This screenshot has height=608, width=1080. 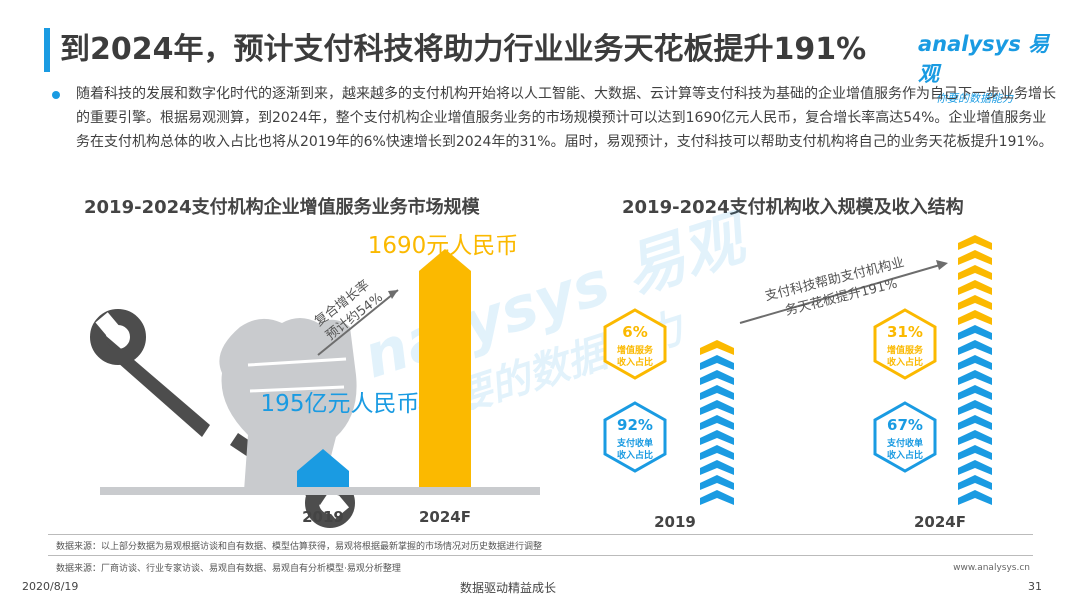 What do you see at coordinates (228, 569) in the screenshot?
I see `data-source-note-2: 数据来源：厂商访谈、行业专家访谈、易观自有数据、易观自有分析模型·易观分析整理` at bounding box center [228, 569].